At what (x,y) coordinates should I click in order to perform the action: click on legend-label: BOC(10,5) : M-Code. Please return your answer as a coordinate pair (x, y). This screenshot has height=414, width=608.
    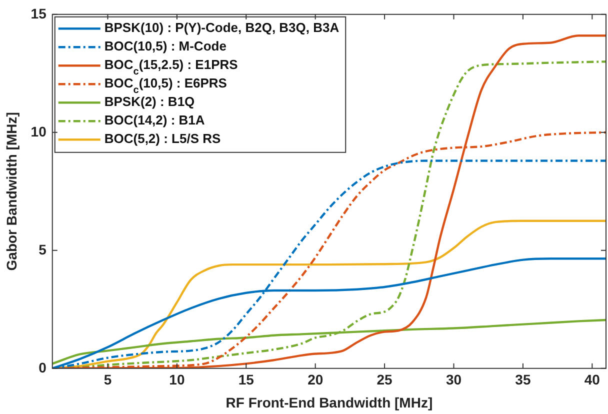
    Looking at the image, I should click on (165, 46).